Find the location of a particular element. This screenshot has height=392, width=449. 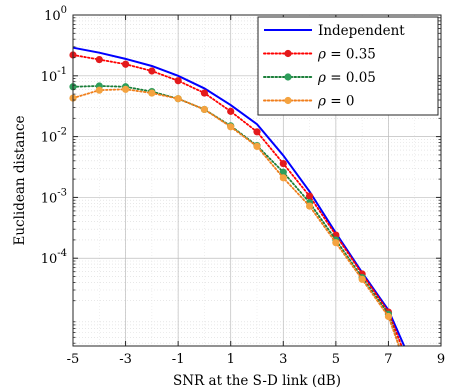

legend-entry: ρ = 0 is located at coordinates (308, 102).